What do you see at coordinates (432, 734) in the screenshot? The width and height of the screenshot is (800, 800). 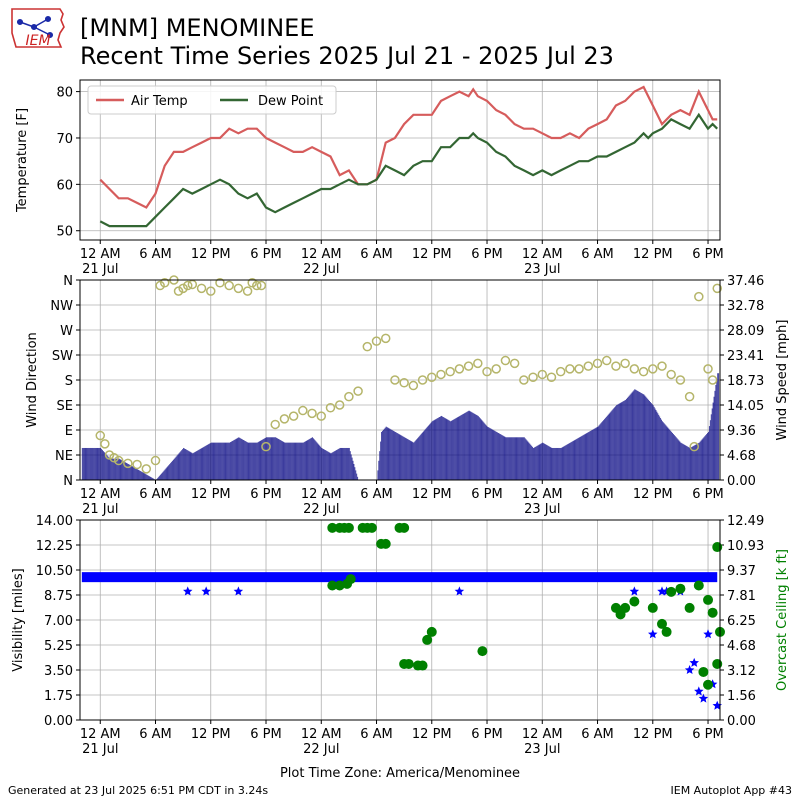 I see `x-tick-label: 12 PM` at bounding box center [432, 734].